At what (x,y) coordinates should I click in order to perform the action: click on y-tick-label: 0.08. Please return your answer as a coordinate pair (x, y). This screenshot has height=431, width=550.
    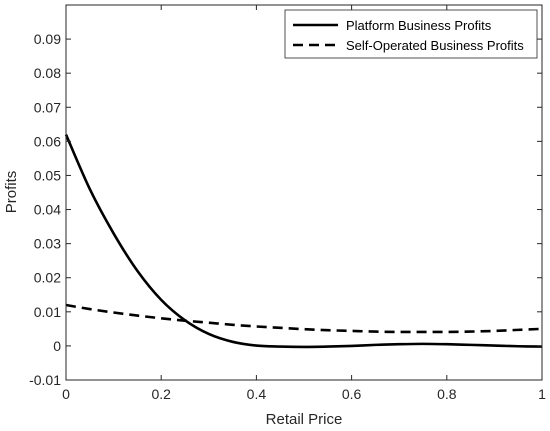
    Looking at the image, I should click on (47, 73).